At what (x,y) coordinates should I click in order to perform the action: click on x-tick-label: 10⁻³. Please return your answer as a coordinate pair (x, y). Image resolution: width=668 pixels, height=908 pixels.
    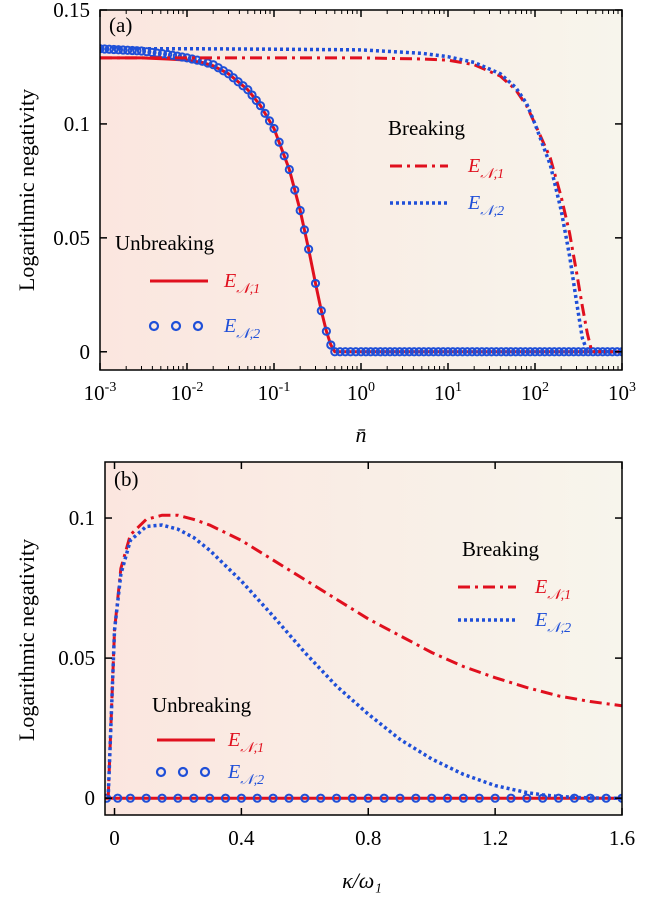
    Looking at the image, I should click on (100, 392).